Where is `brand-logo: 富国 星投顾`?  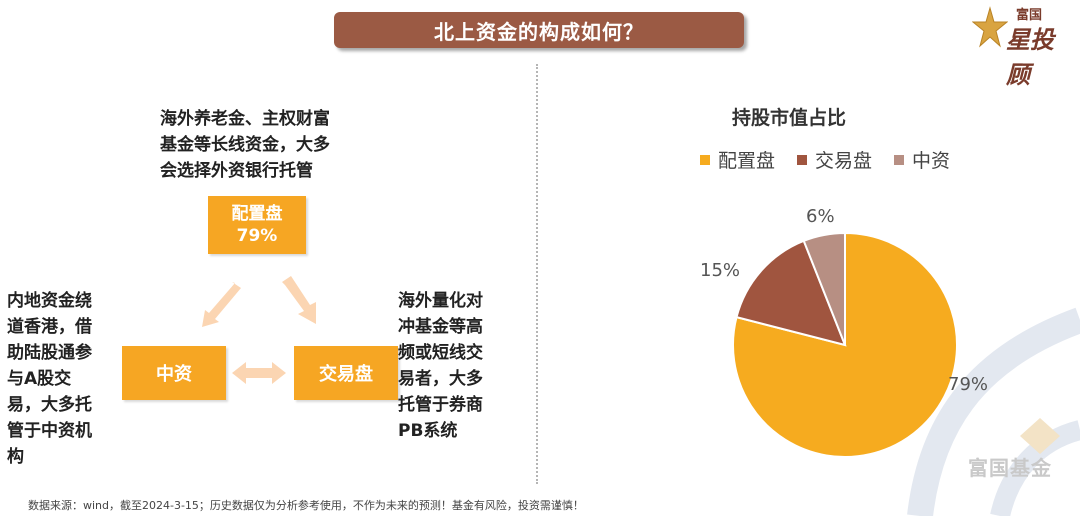 brand-logo: 富国 星投顾 is located at coordinates (1022, 46).